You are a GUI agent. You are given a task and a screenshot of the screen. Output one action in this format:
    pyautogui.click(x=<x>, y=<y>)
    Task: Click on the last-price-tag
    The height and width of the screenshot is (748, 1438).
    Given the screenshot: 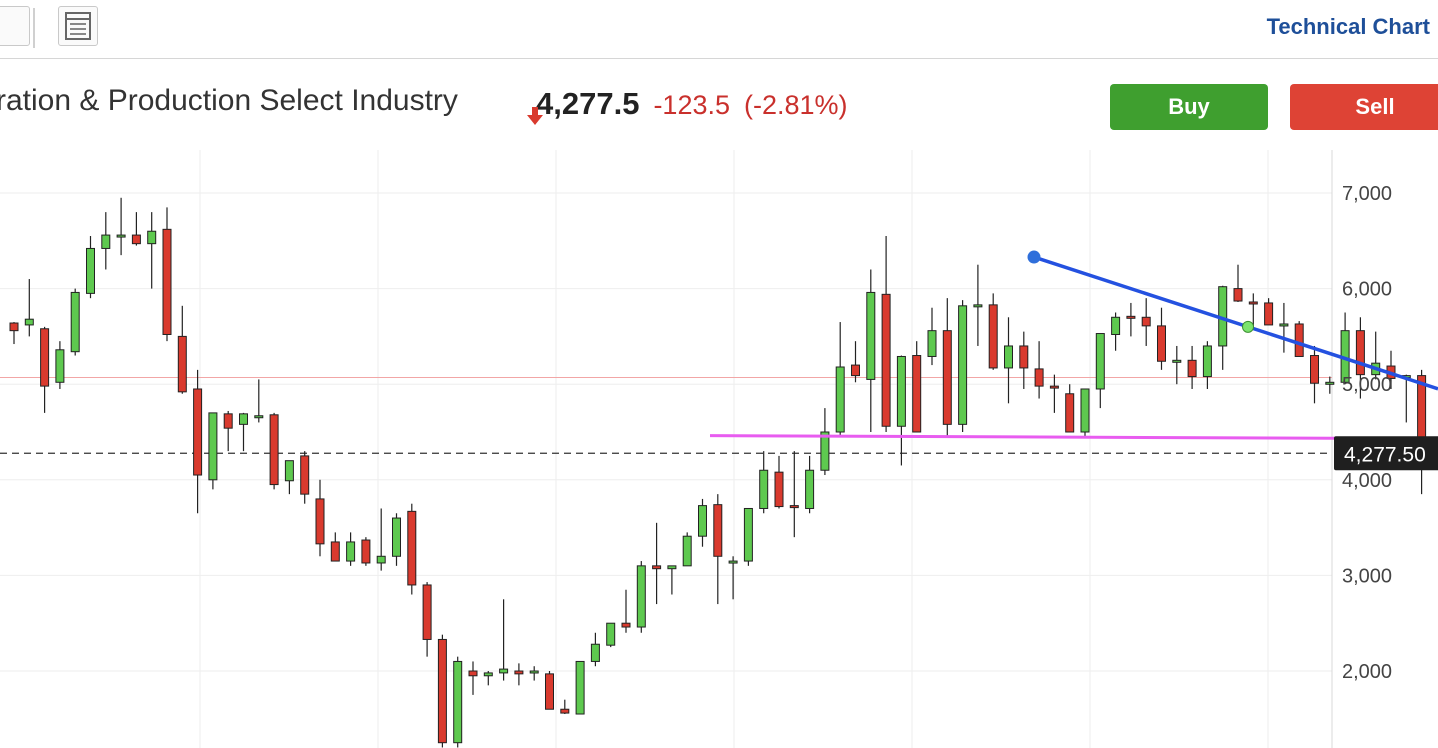 What is the action you would take?
    pyautogui.click(x=1386, y=453)
    